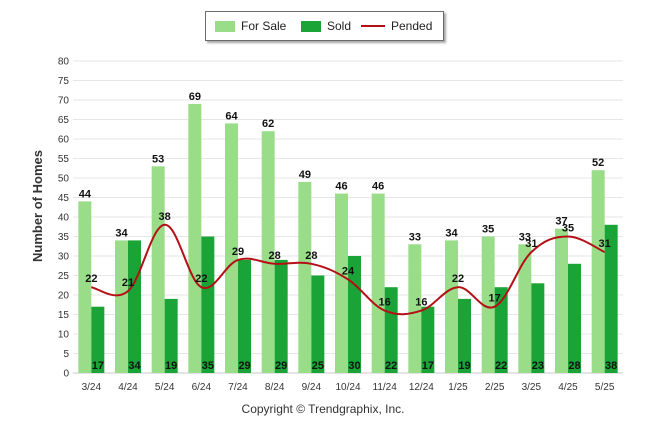 The height and width of the screenshot is (434, 646). I want to click on legend-label-sold: Sold, so click(339, 26).